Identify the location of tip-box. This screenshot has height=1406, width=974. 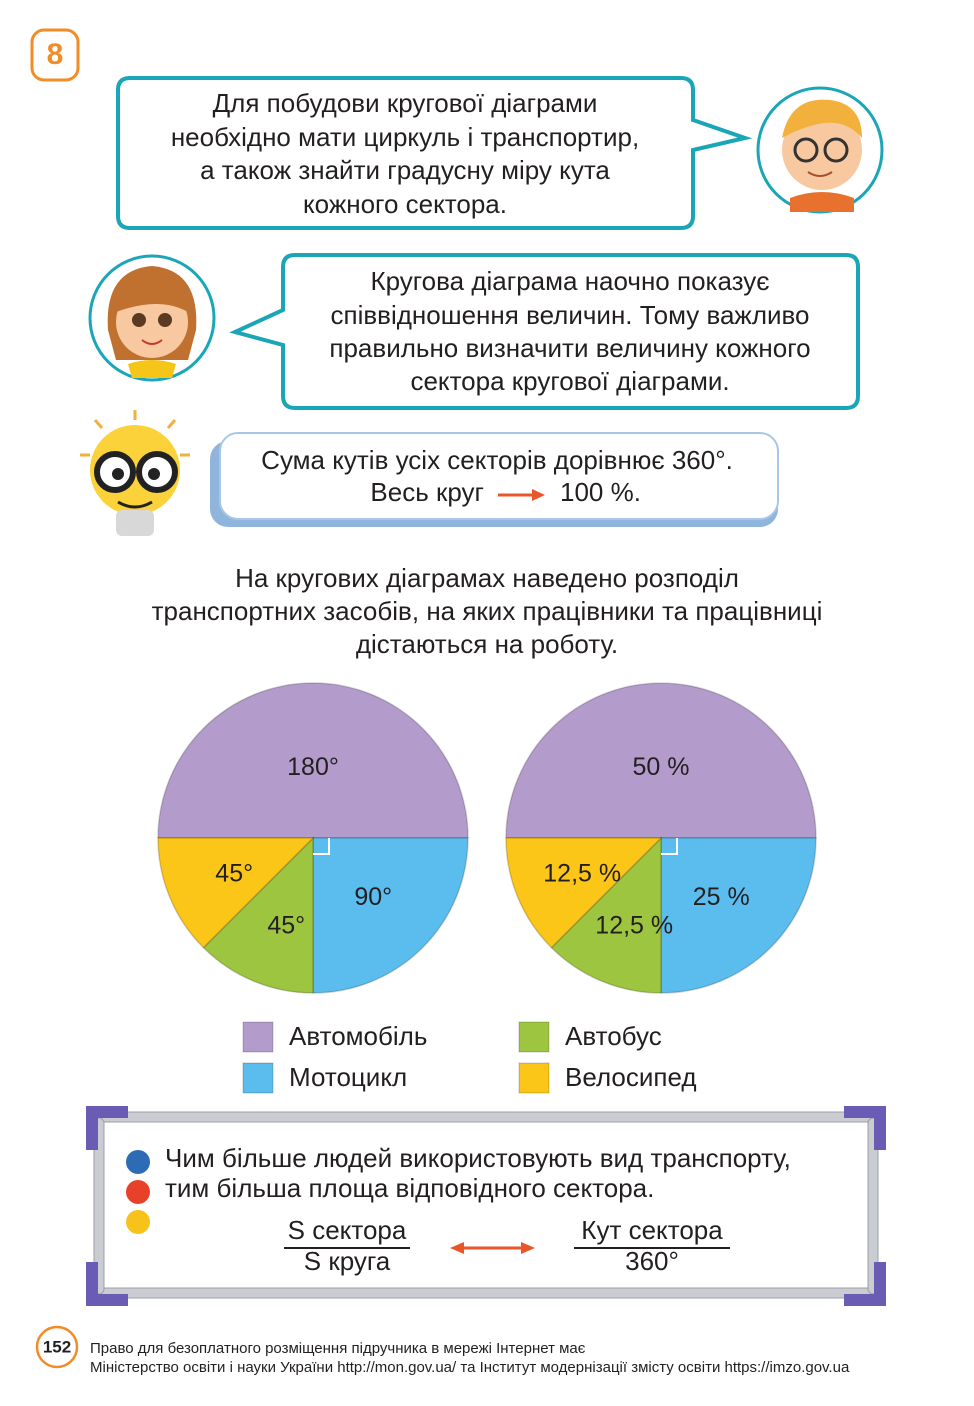
(499, 476).